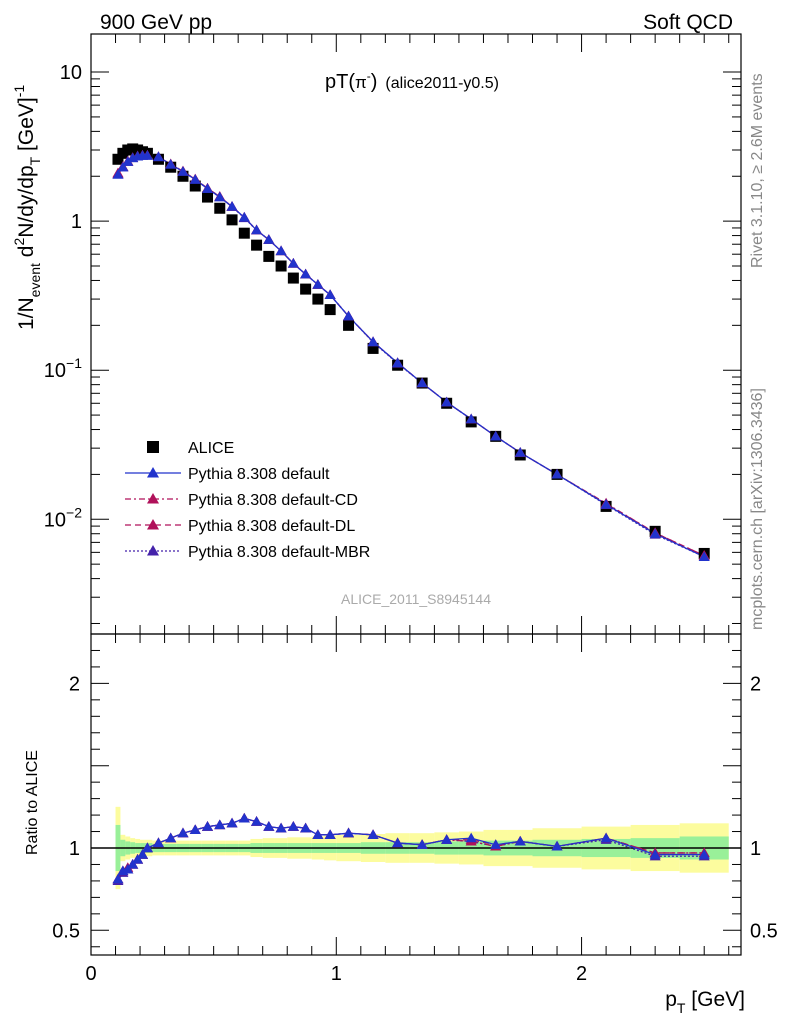 The image size is (786, 1024). I want to click on y-tick-label: 10, so click(71, 73).